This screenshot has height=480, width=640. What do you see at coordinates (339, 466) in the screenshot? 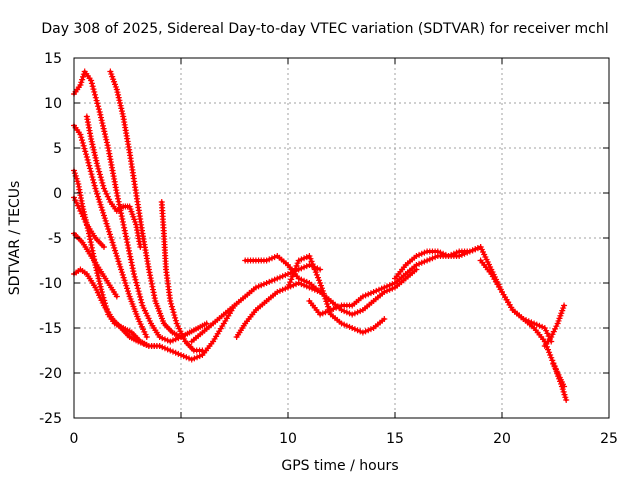
I see `x-axis-label: GPS time / hours` at bounding box center [339, 466].